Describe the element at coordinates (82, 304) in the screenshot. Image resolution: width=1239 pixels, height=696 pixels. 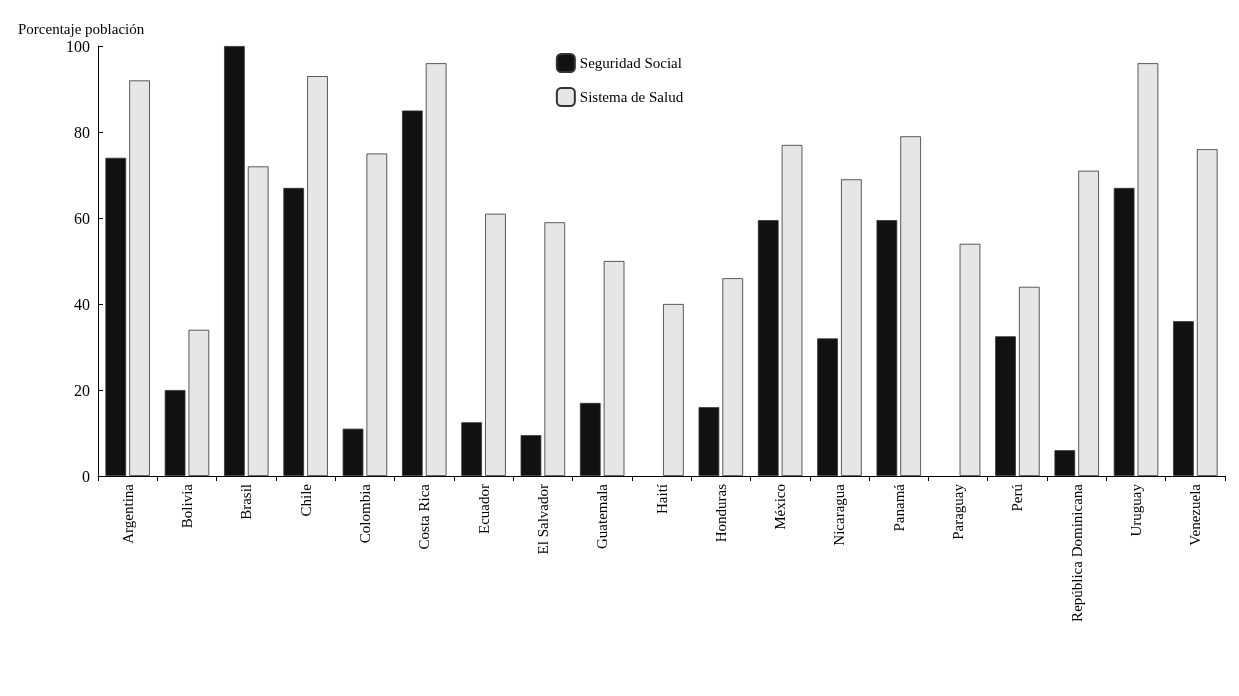
I see `y-tick-label: 40` at that location.